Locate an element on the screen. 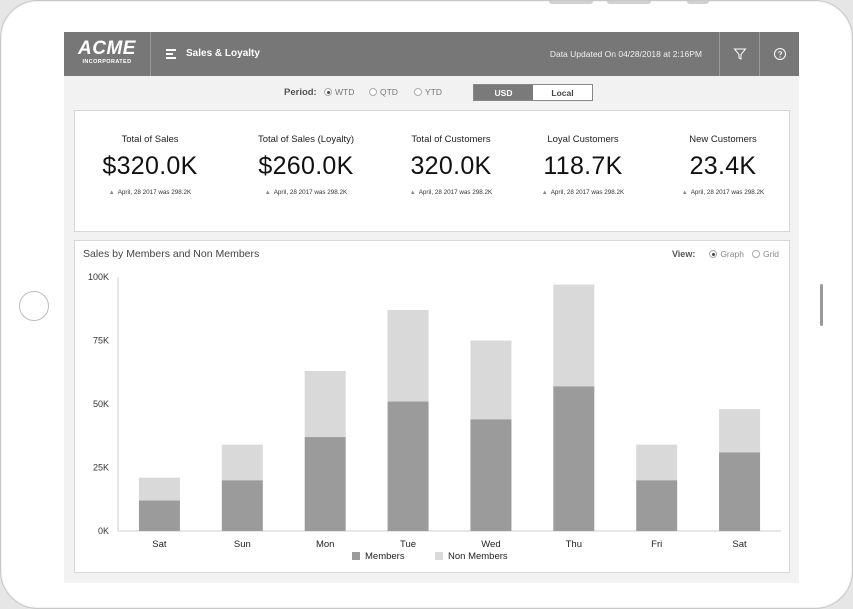 This screenshot has width=853, height=609. legend-label: Members is located at coordinates (385, 556).